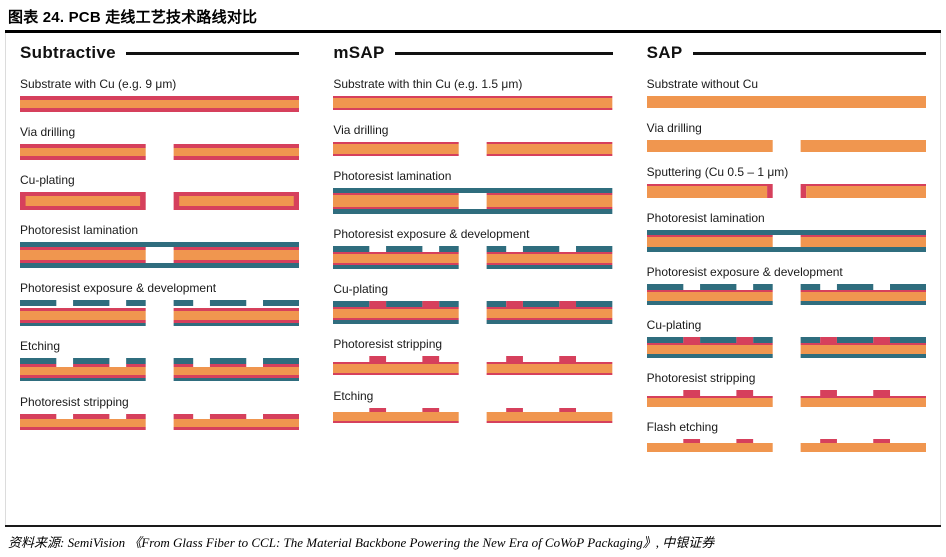 The height and width of the screenshot is (557, 946). I want to click on process-step: Flash etching, so click(786, 436).